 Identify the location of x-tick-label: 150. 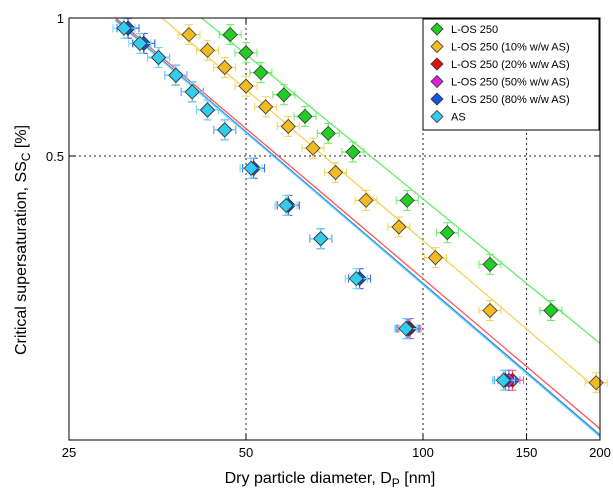
(527, 452).